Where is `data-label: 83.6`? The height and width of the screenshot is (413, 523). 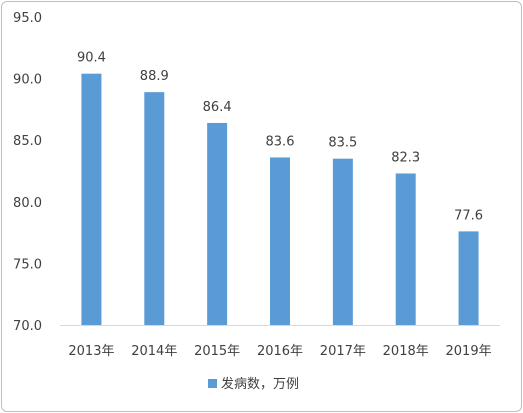 data-label: 83.6 is located at coordinates (280, 141).